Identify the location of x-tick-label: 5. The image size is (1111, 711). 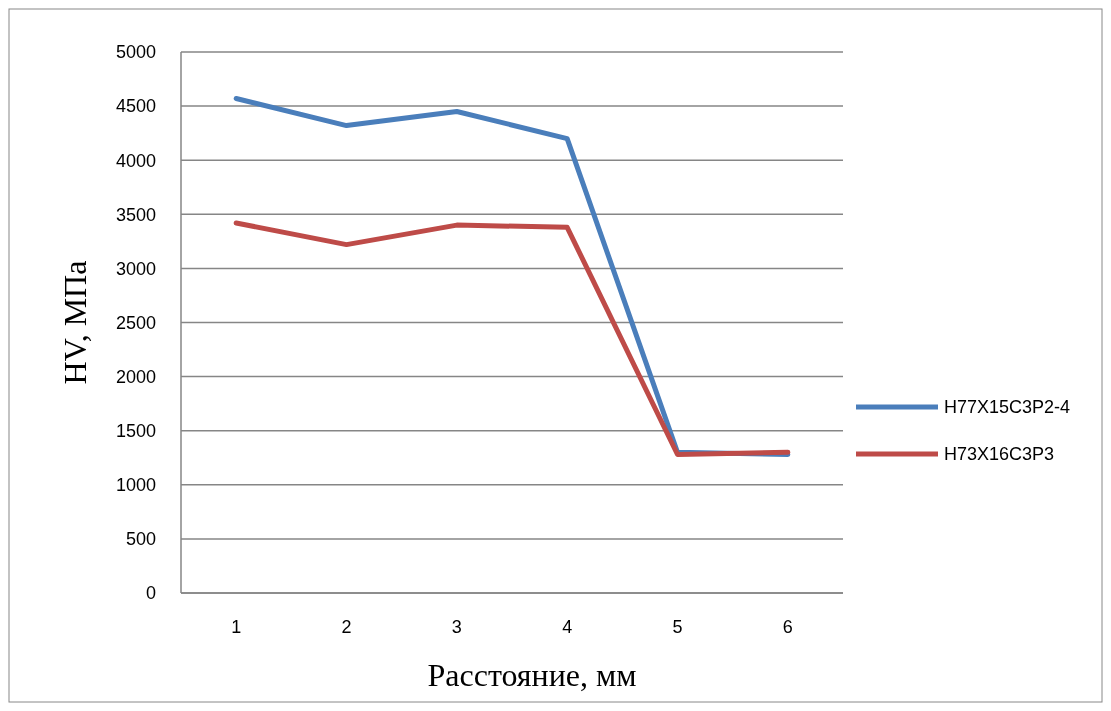
(677, 627).